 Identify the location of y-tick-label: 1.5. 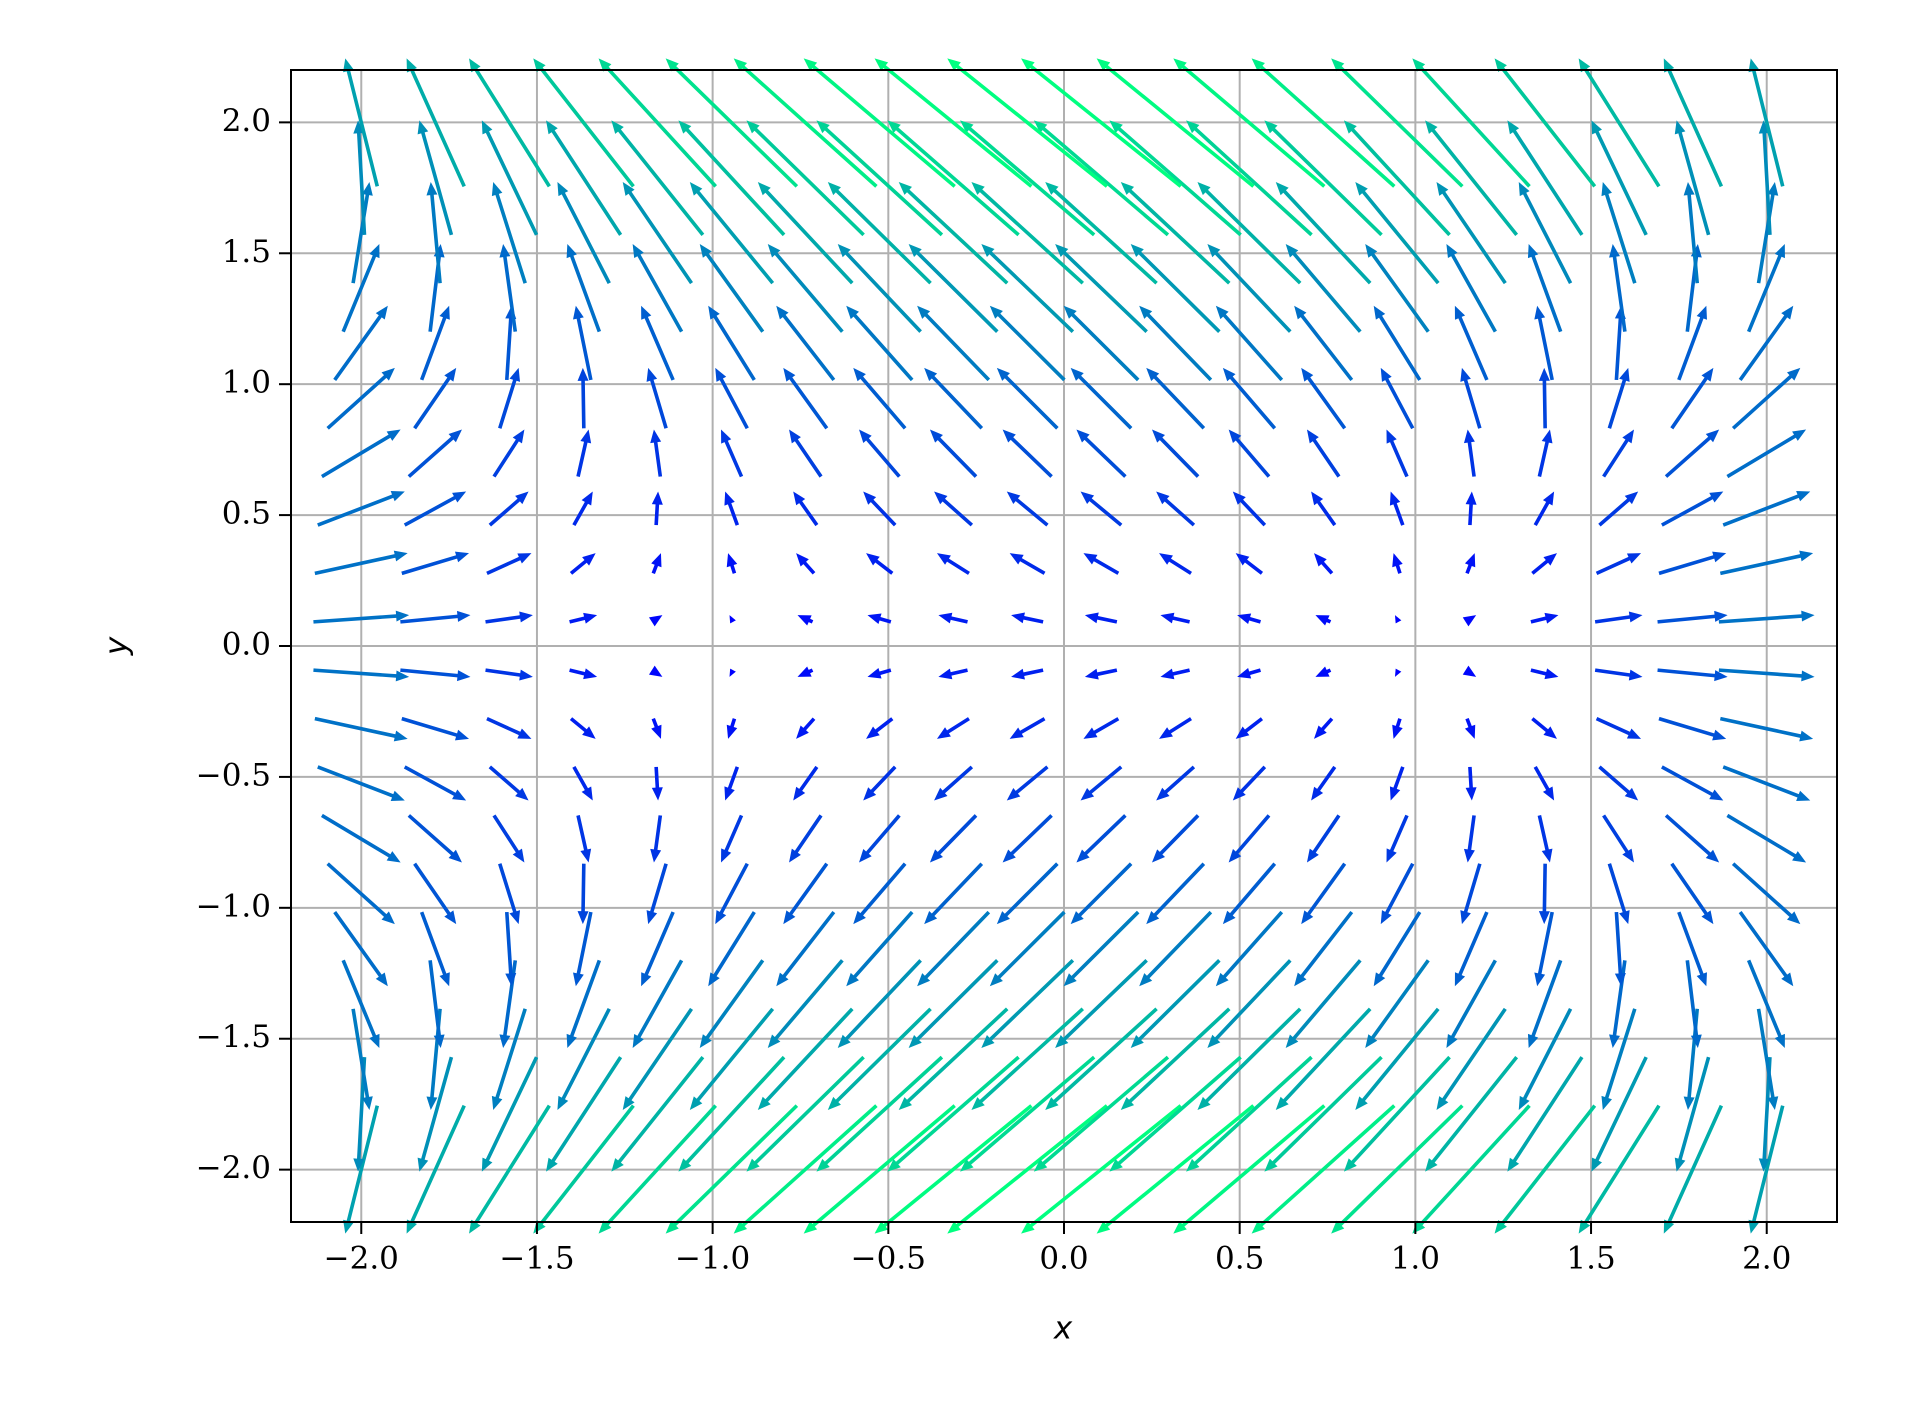
(246, 252).